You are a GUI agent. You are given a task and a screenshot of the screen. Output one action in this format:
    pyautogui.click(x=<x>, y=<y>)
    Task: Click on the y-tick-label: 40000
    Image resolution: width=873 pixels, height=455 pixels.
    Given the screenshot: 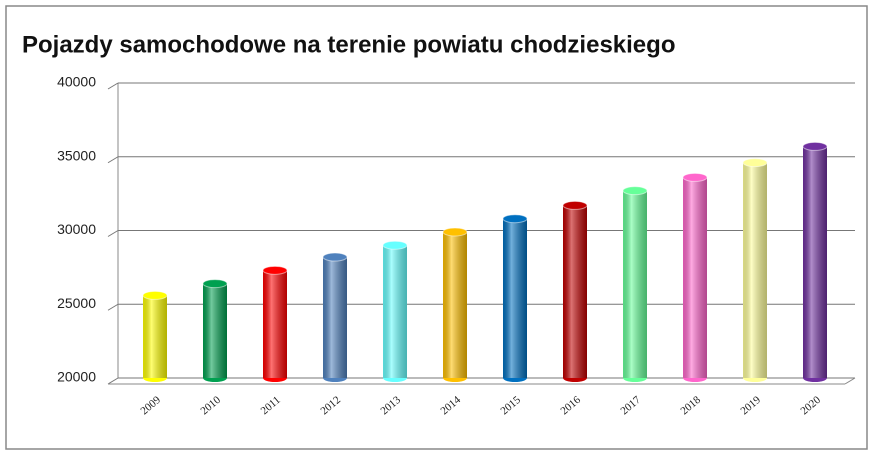 What is the action you would take?
    pyautogui.click(x=76, y=82)
    